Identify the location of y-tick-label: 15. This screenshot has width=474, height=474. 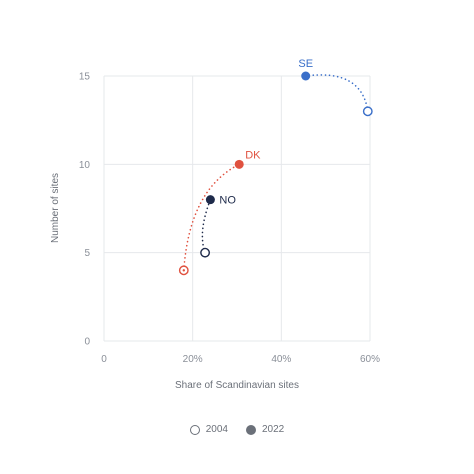
(85, 77).